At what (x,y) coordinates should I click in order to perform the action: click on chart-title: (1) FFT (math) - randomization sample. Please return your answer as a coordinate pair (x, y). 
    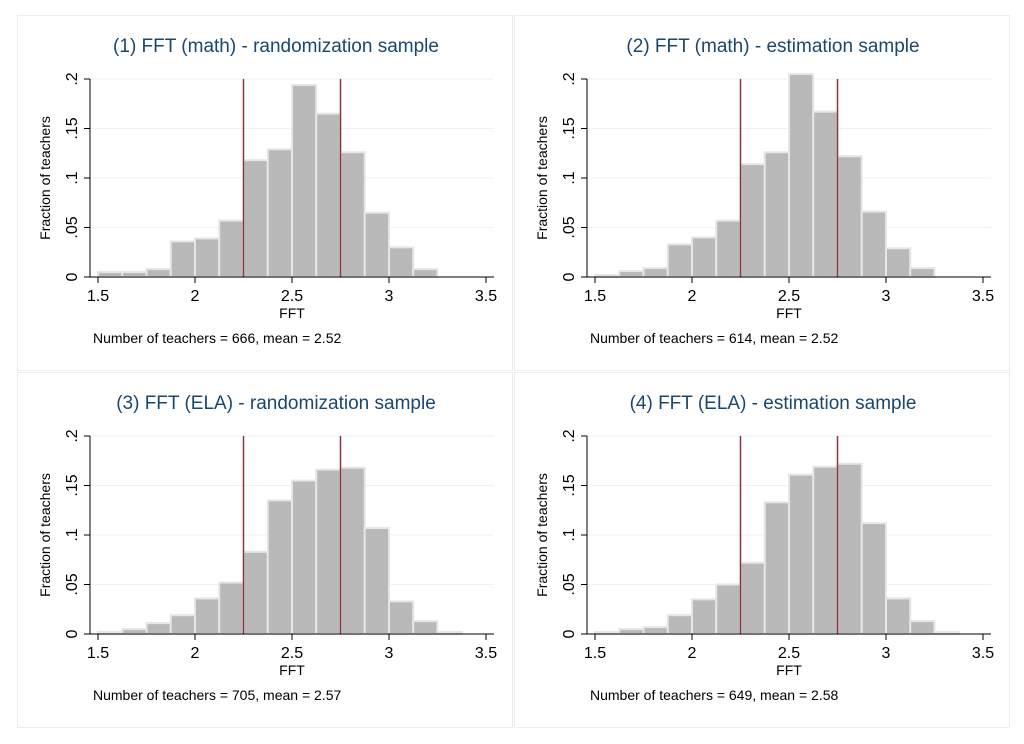
    Looking at the image, I should click on (276, 46).